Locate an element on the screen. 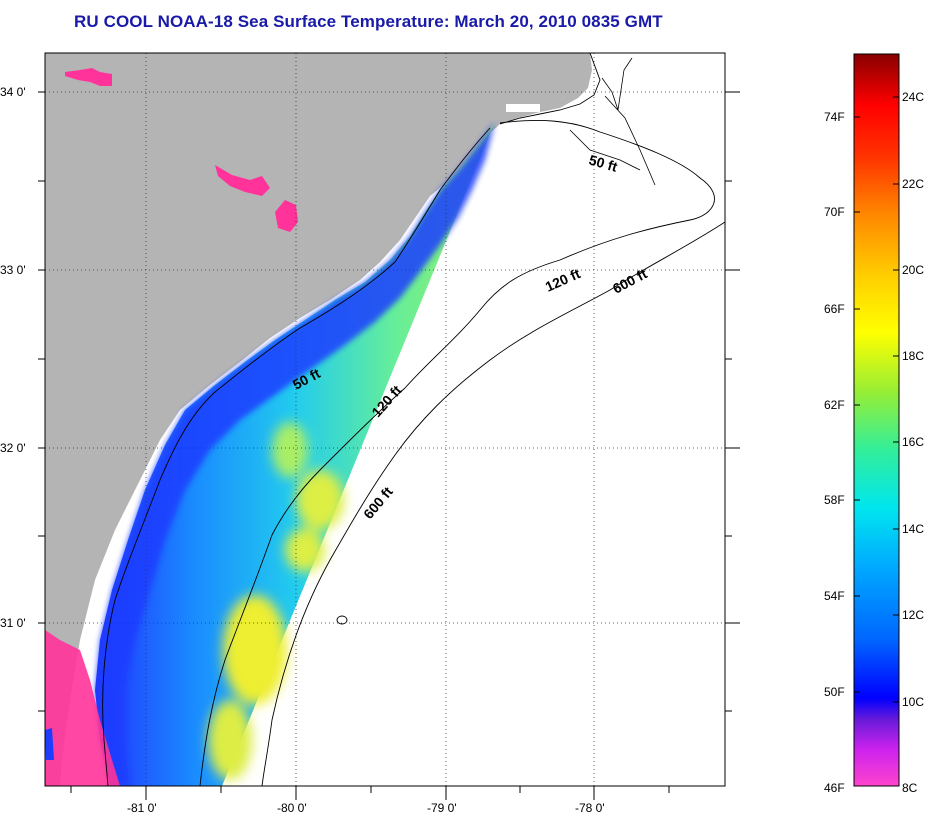  lat-label-31: 31 0' is located at coordinates (13, 623).